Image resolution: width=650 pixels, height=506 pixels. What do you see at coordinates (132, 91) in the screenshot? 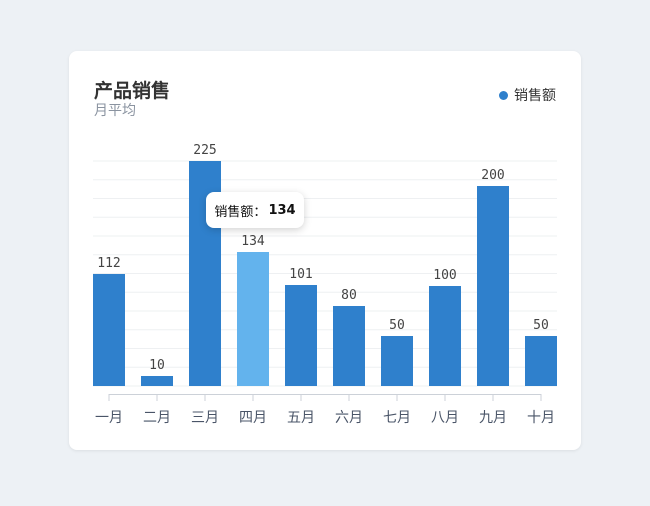
I see `chart-title: 产品销售` at bounding box center [132, 91].